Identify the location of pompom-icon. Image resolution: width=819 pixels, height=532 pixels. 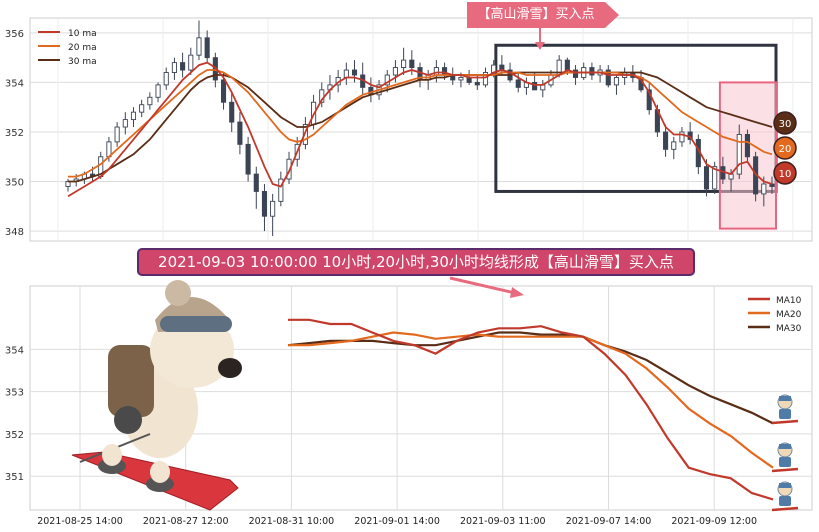
(178, 293).